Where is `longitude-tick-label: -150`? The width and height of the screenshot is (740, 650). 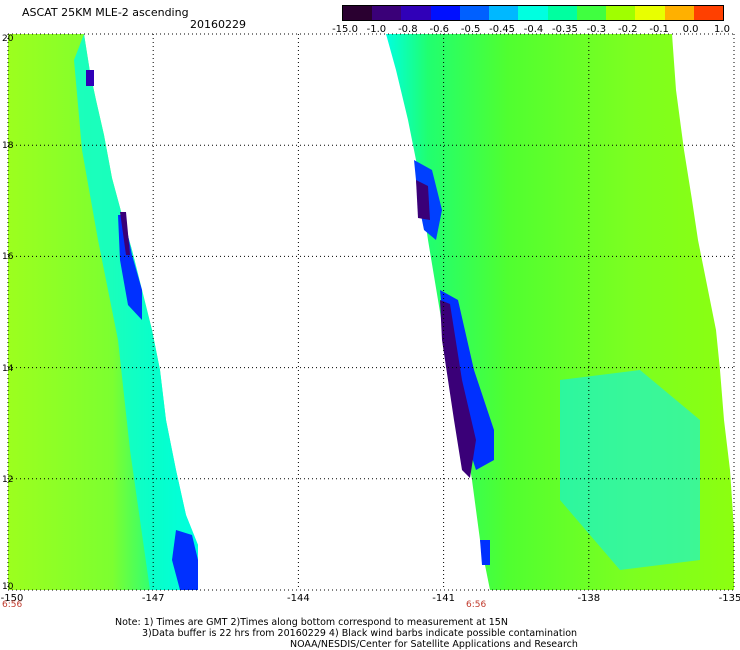
longitude-tick-label: -150 is located at coordinates (12, 598).